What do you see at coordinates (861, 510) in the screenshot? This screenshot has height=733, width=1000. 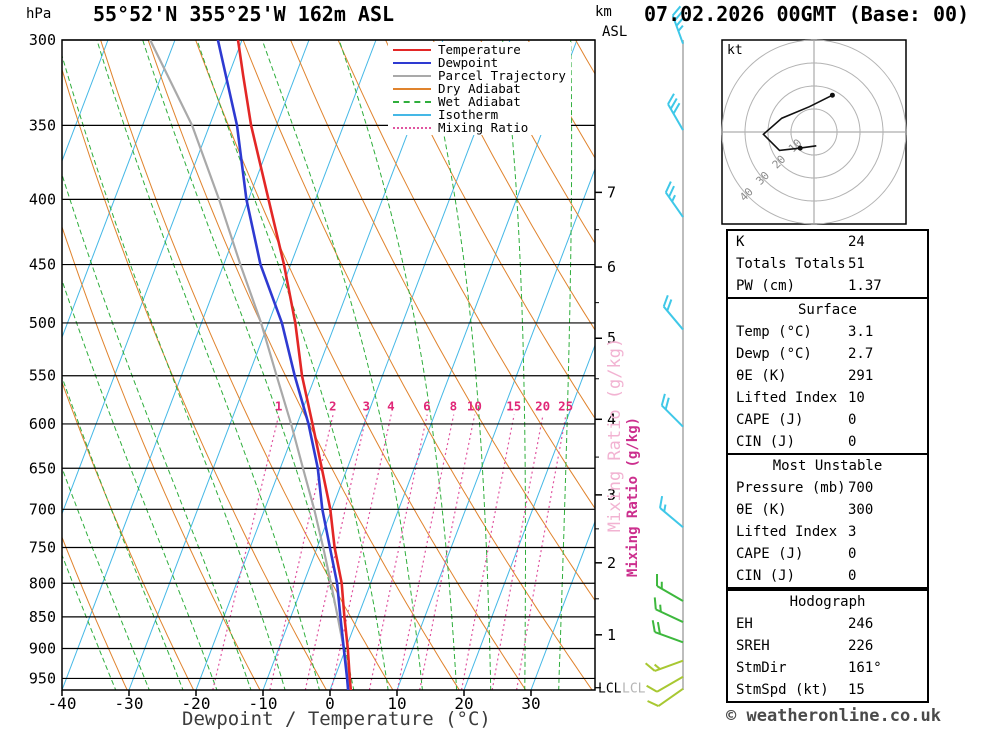 I see `stat-value: 300` at bounding box center [861, 510].